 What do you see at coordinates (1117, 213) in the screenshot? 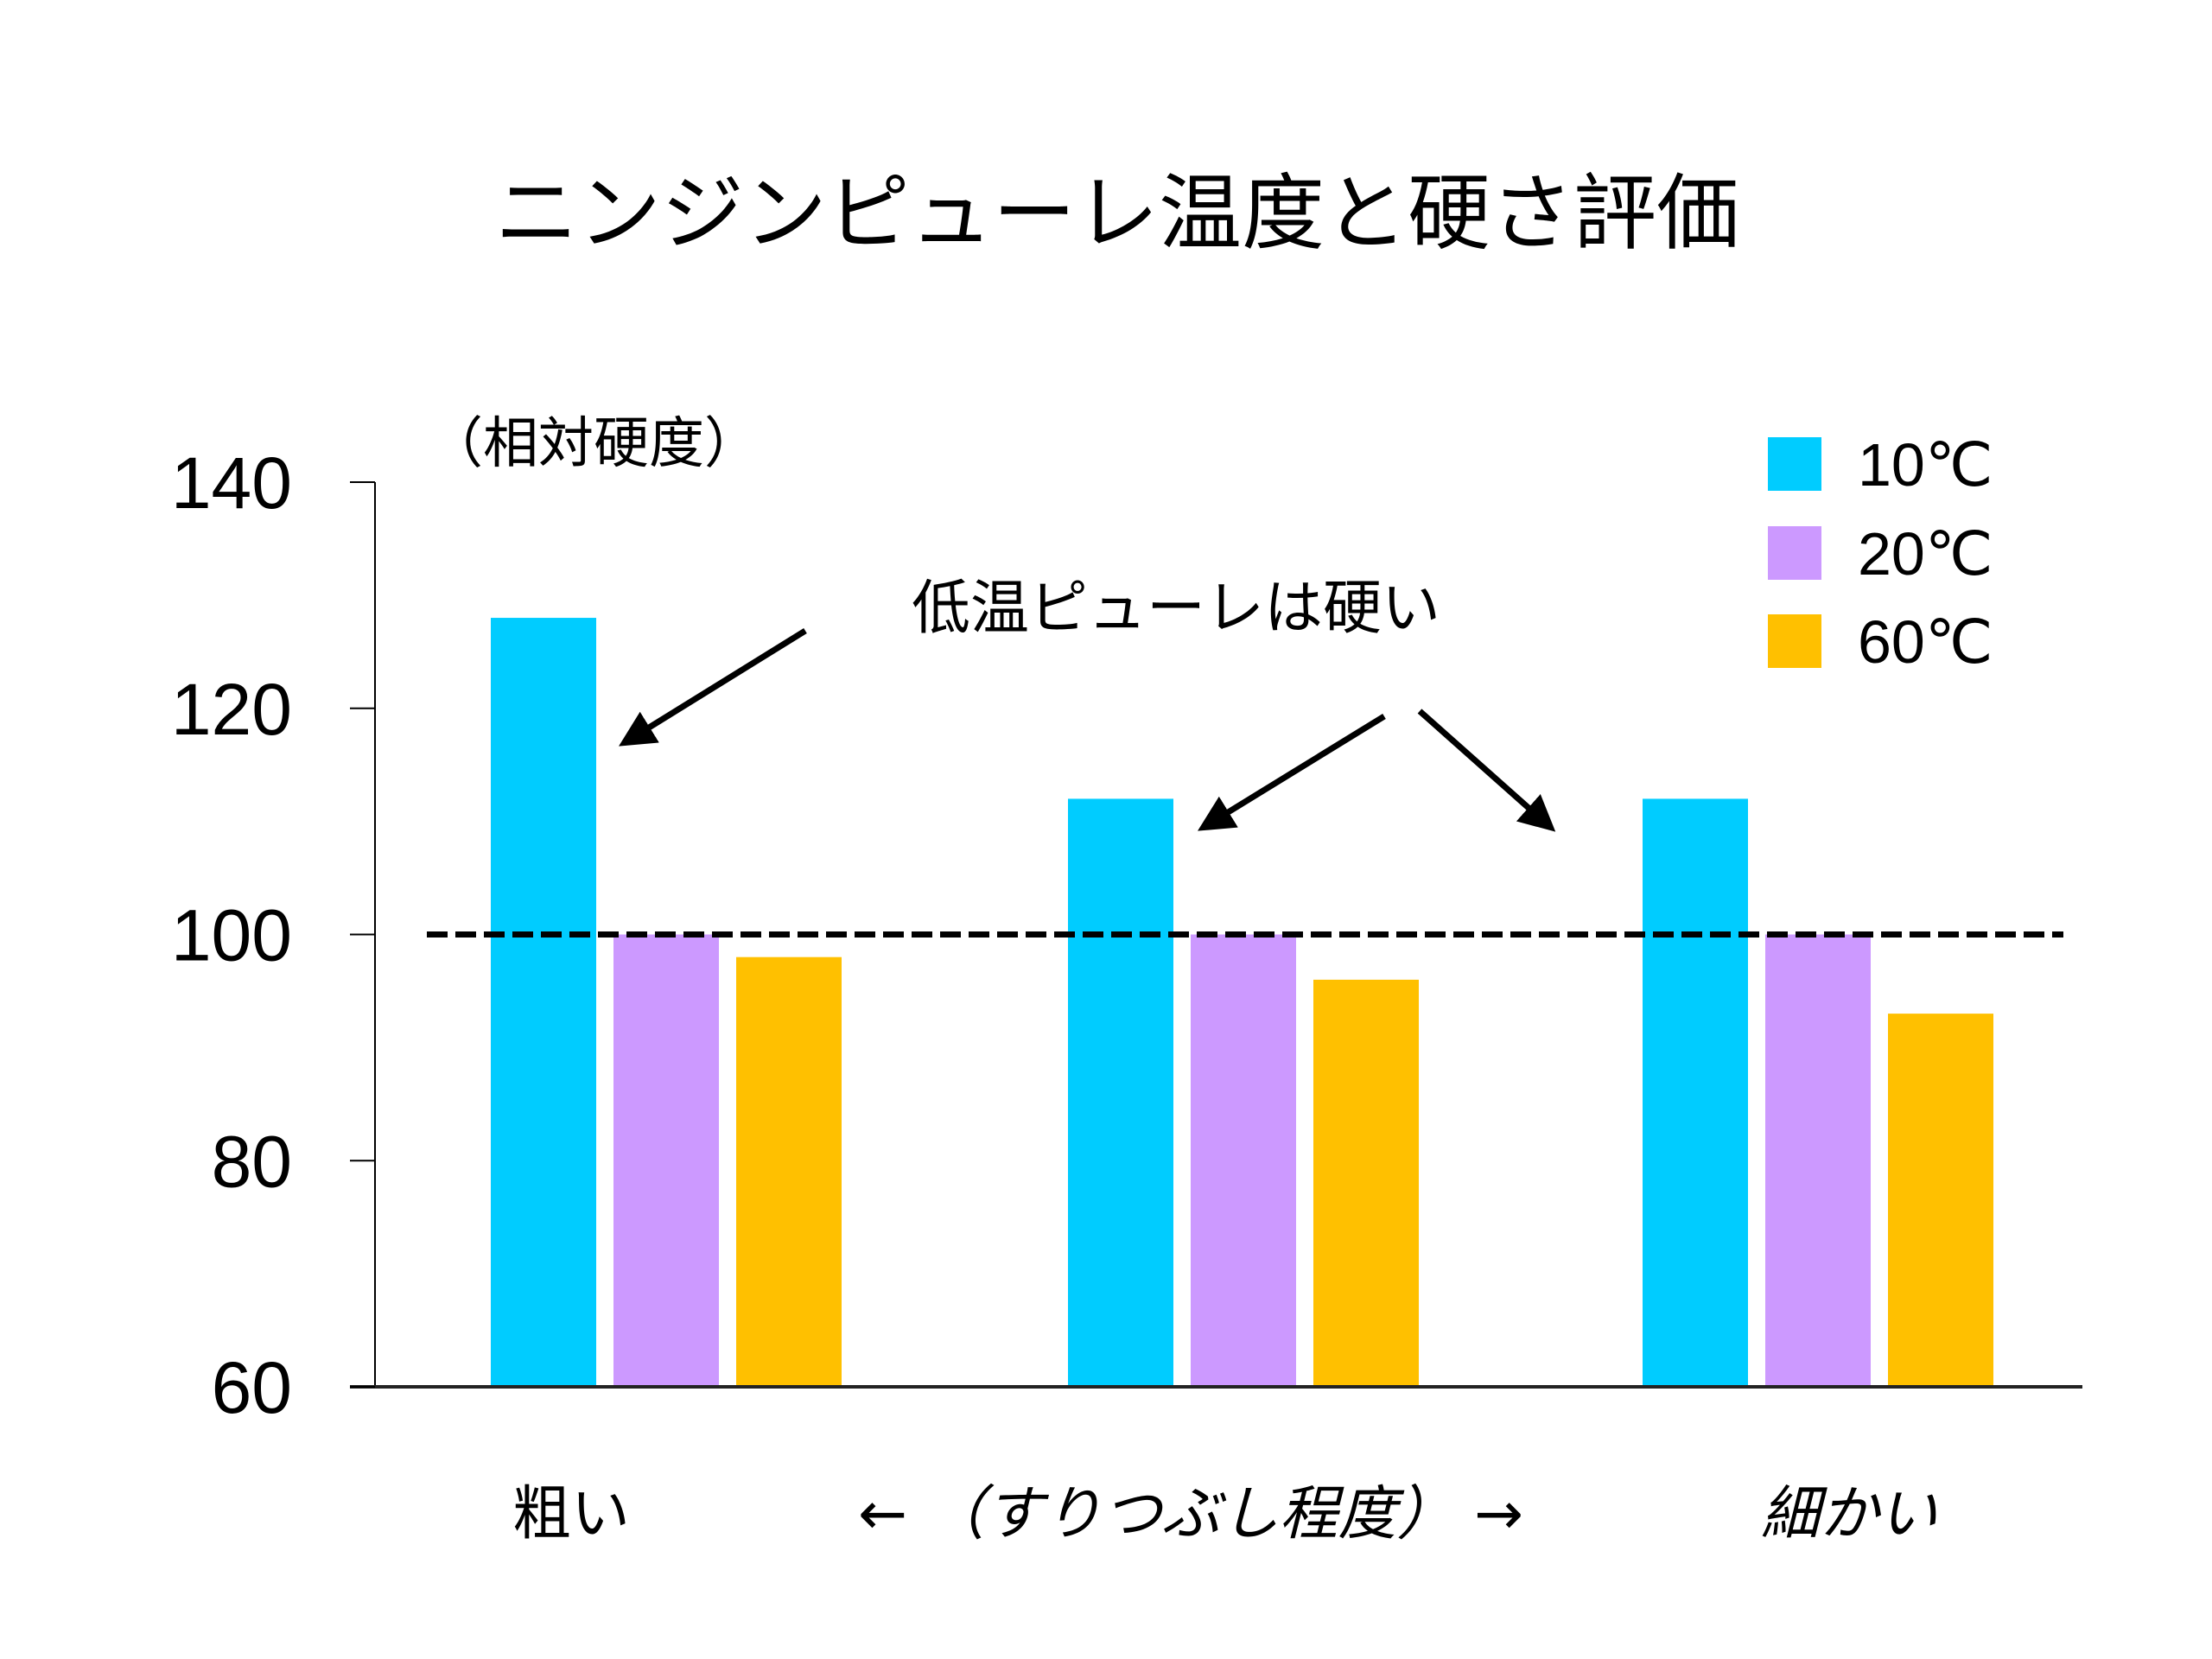
I see `chart-title: ニンジンピューレ温度と硬さ評価` at bounding box center [1117, 213].